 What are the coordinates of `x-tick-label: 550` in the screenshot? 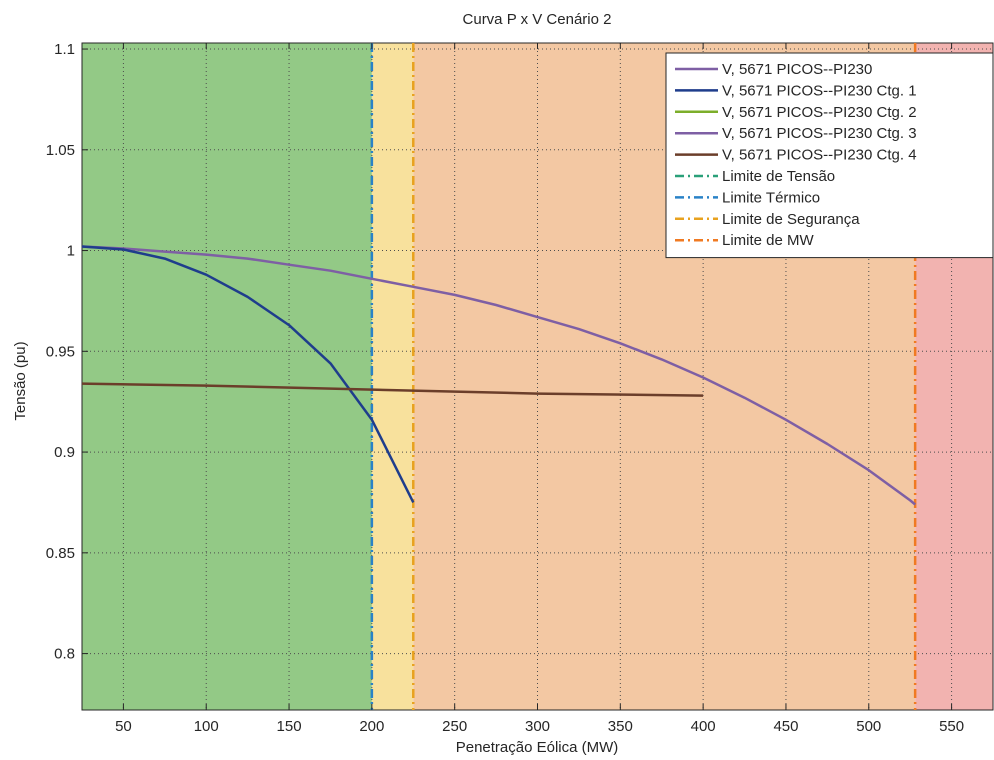 It's located at (951, 726).